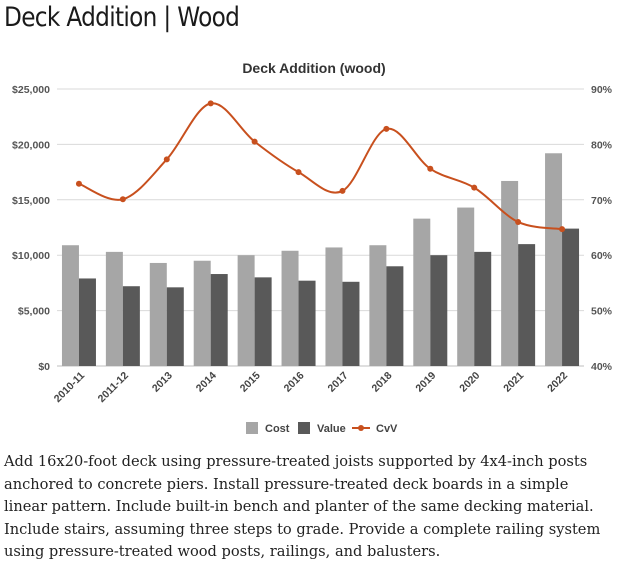 The image size is (623, 576). Describe the element at coordinates (44, 367) in the screenshot. I see `left-tick-label: $0` at that location.